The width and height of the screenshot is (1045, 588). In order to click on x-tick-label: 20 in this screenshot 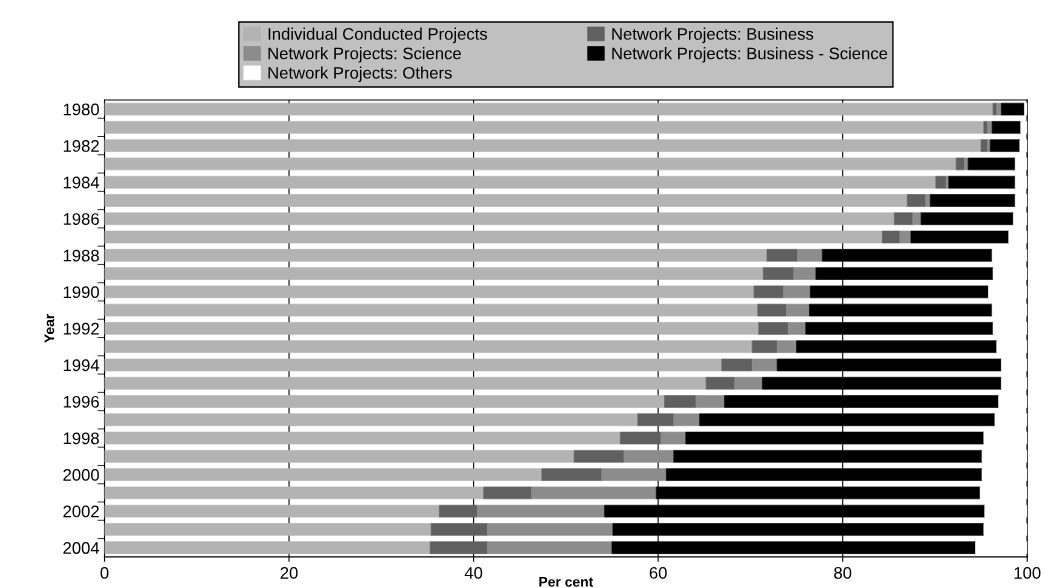, I will do `click(289, 573)`.